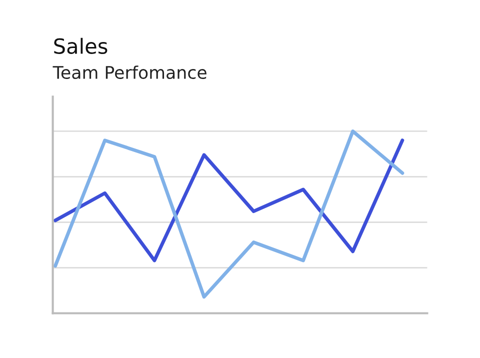  Describe the element at coordinates (129, 73) in the screenshot. I see `chart-subtitle: Team Perfomance` at that location.